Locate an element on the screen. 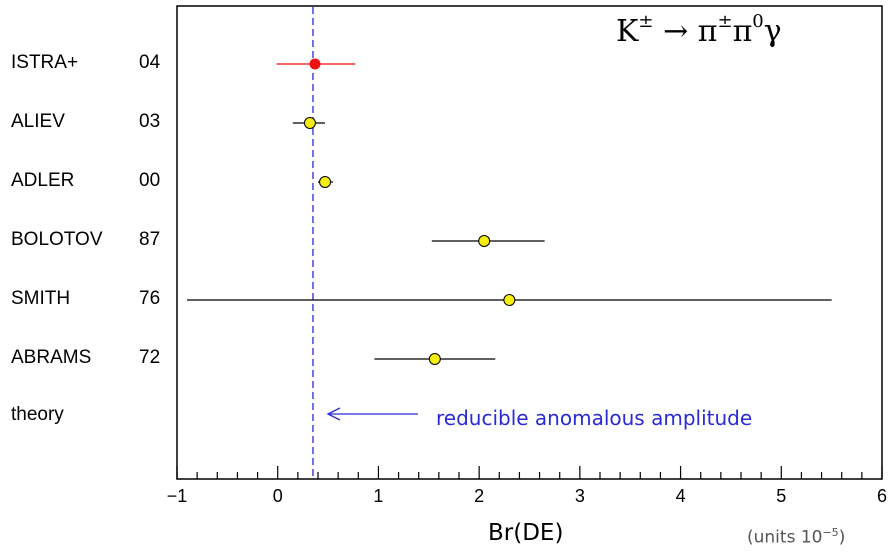 The image size is (893, 552). units-exponent: −5 is located at coordinates (830, 532).